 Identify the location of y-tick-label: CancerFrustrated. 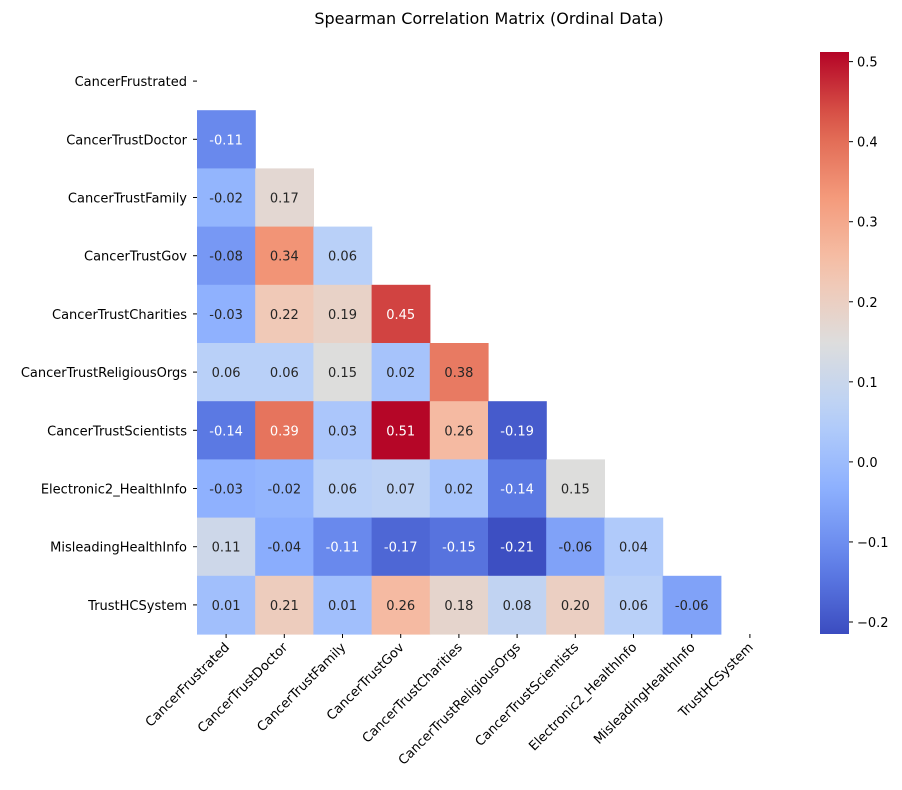
(131, 82).